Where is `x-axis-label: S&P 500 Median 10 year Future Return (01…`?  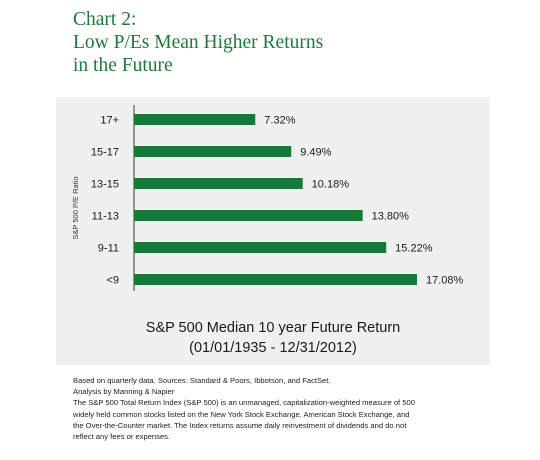 x-axis-label: S&P 500 Median 10 year Future Return (01… is located at coordinates (273, 338).